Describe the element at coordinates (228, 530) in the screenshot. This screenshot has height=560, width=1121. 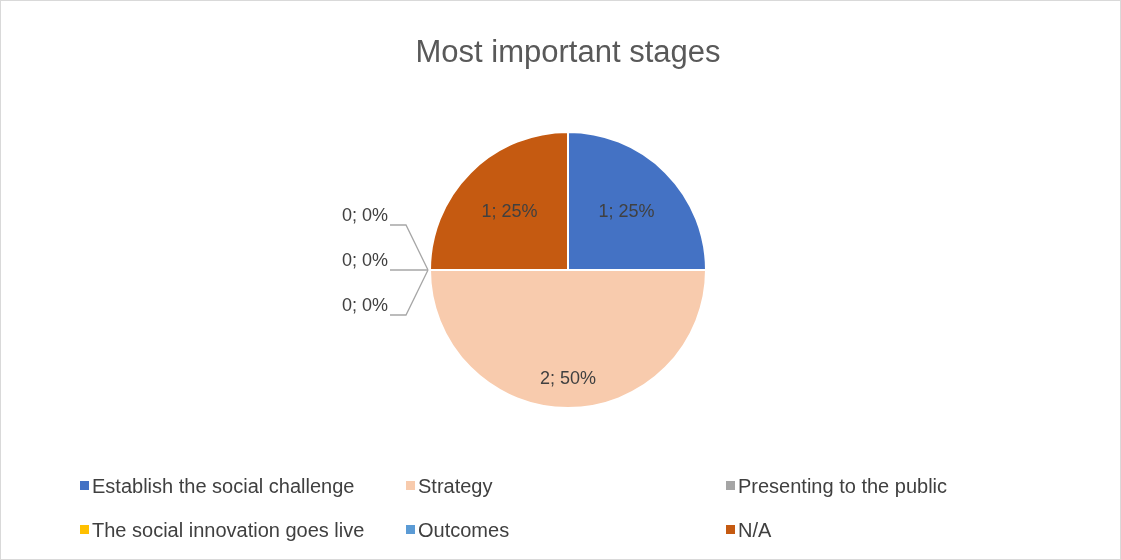
I see `legend-label: The social innovation goes live` at that location.